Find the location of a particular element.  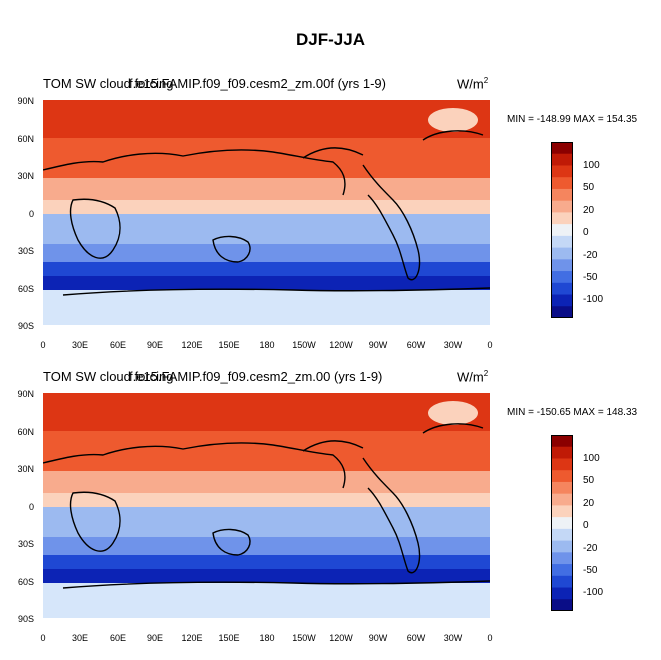

lon-label: 180 is located at coordinates (267, 638).